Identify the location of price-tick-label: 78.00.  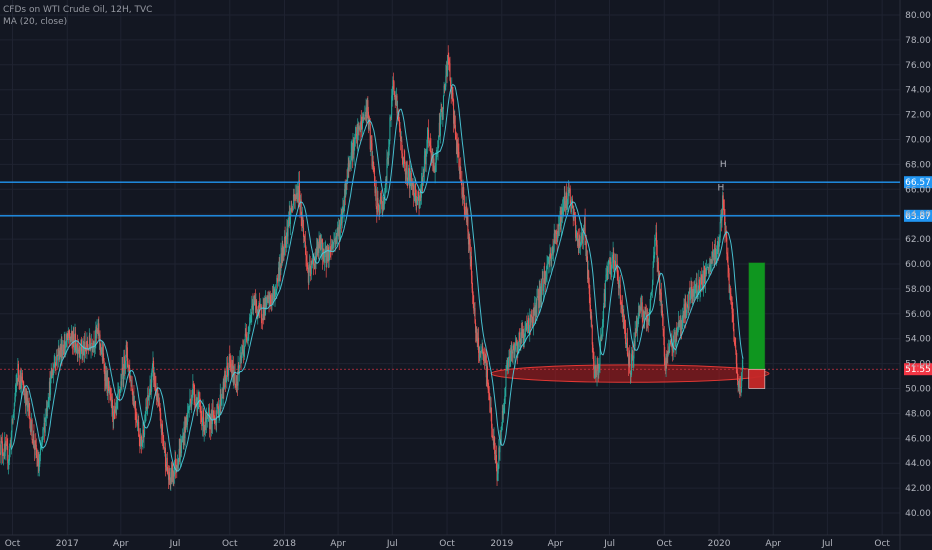
(918, 41).